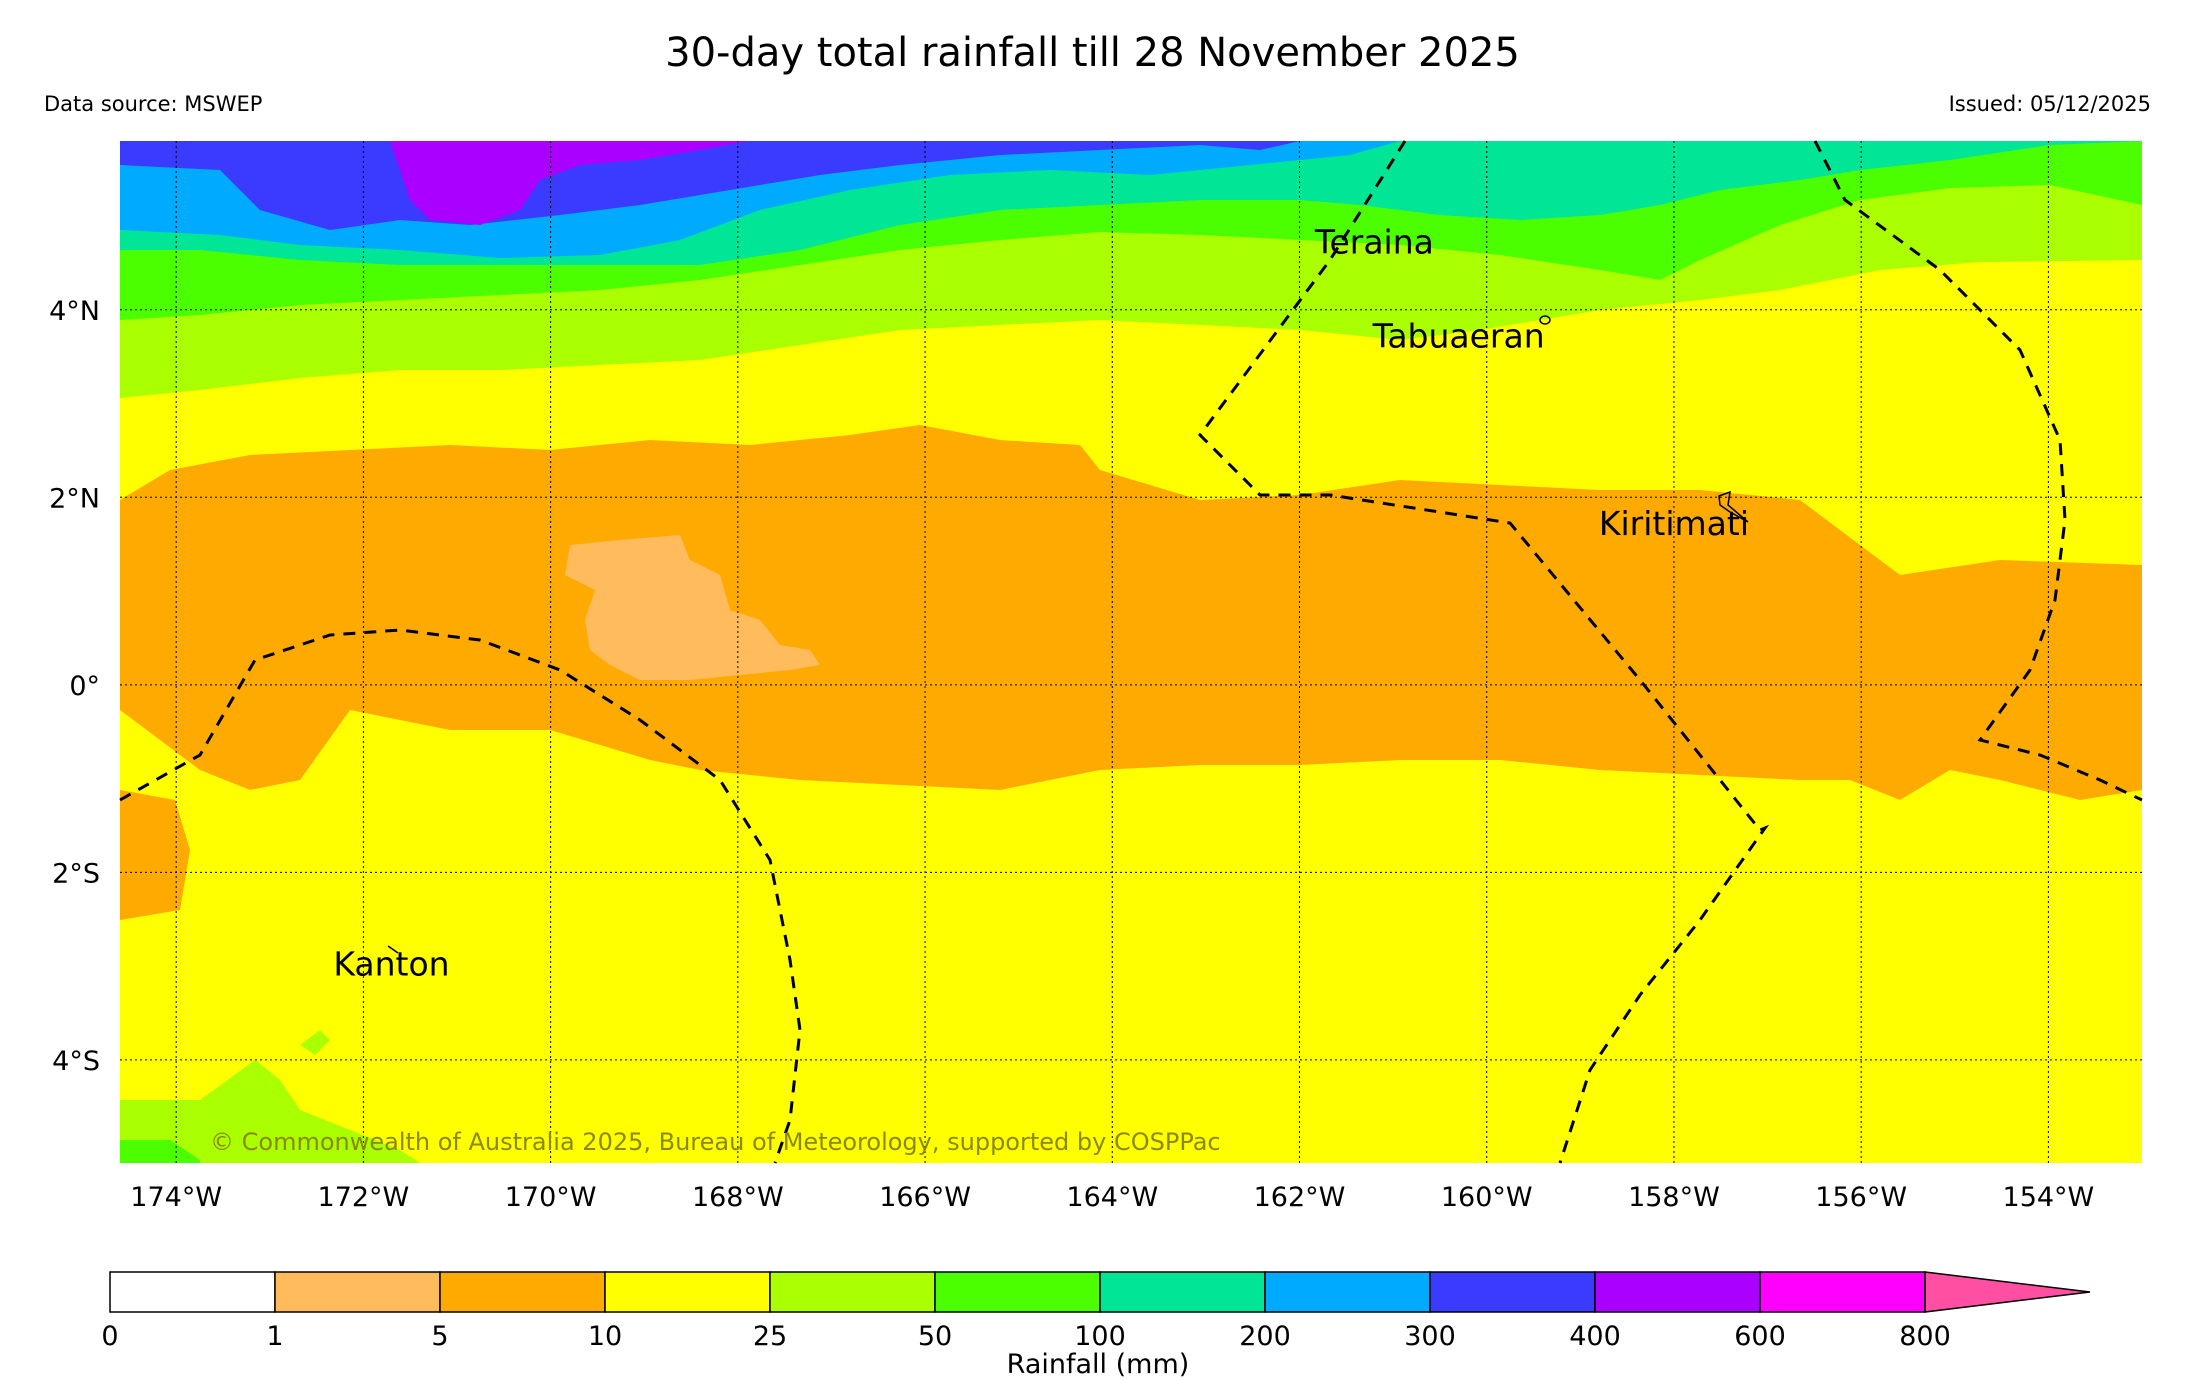  I want to click on colorbar-tick-label: 300, so click(1430, 1336).